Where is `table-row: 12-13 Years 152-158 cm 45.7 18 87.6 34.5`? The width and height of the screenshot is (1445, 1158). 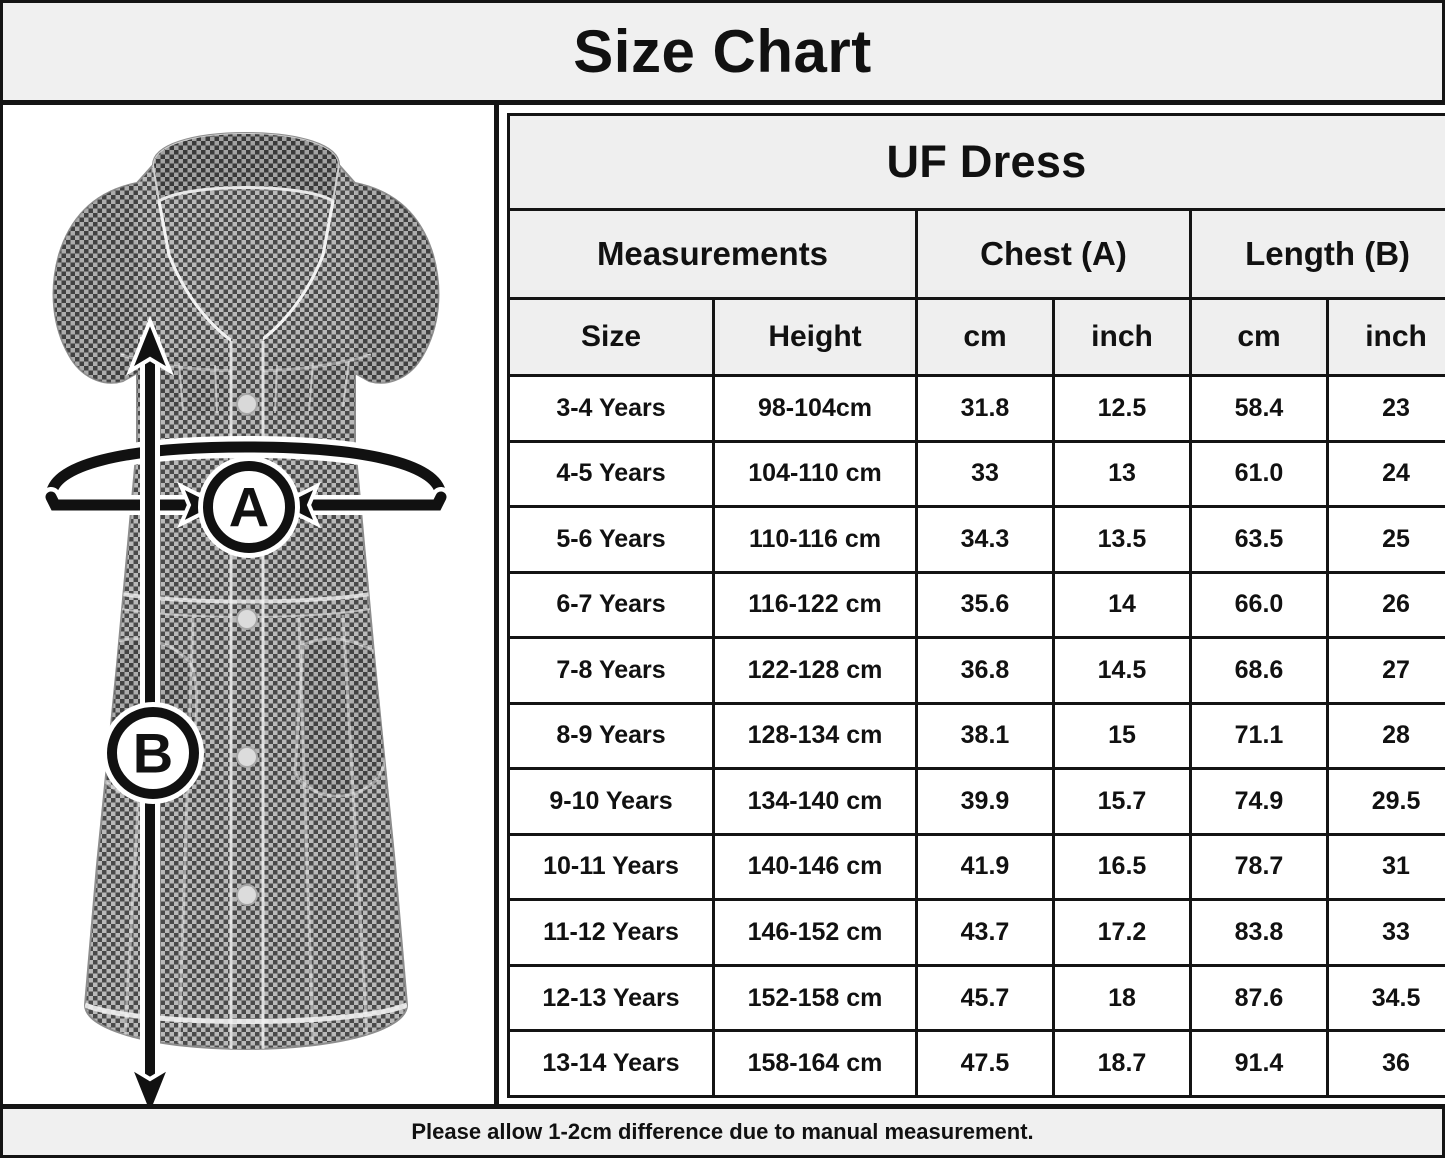 table-row: 12-13 Years 152-158 cm 45.7 18 87.6 34.5 is located at coordinates (976, 998).